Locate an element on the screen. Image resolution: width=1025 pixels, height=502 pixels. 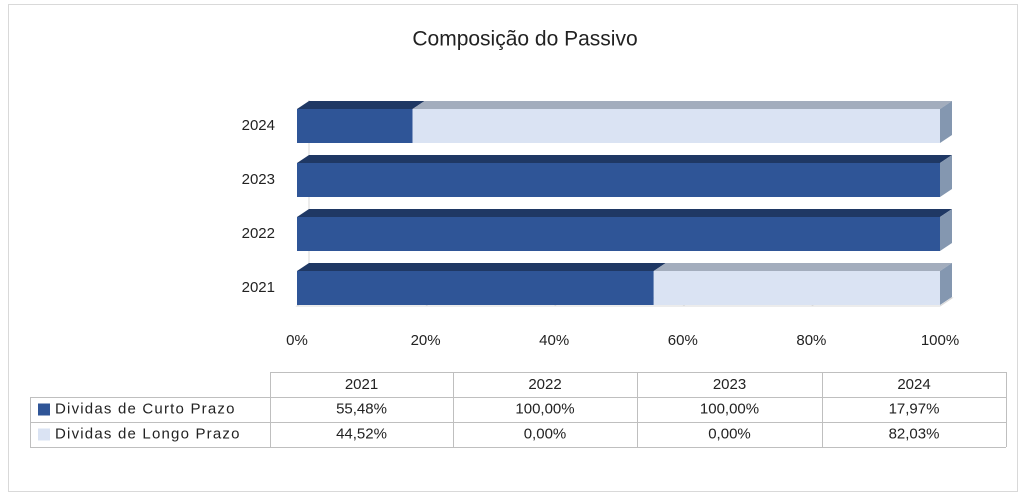
y-tick-label: 2021 is located at coordinates (258, 287).